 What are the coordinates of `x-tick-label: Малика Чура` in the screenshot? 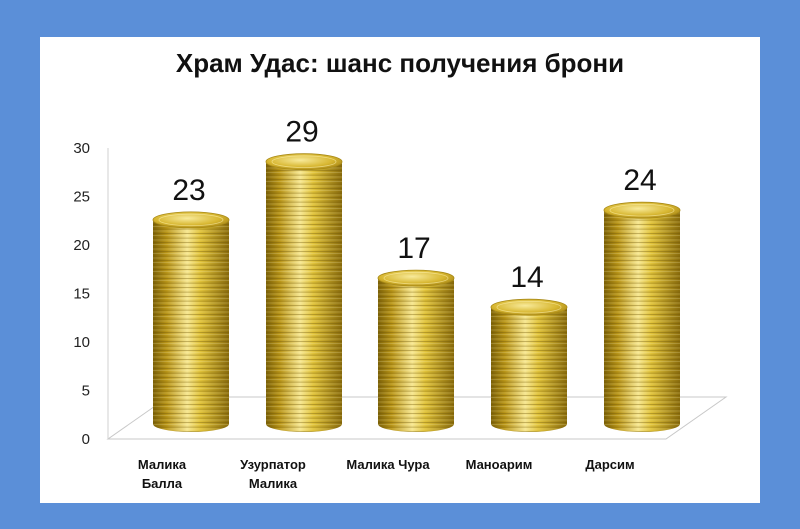 It's located at (388, 464).